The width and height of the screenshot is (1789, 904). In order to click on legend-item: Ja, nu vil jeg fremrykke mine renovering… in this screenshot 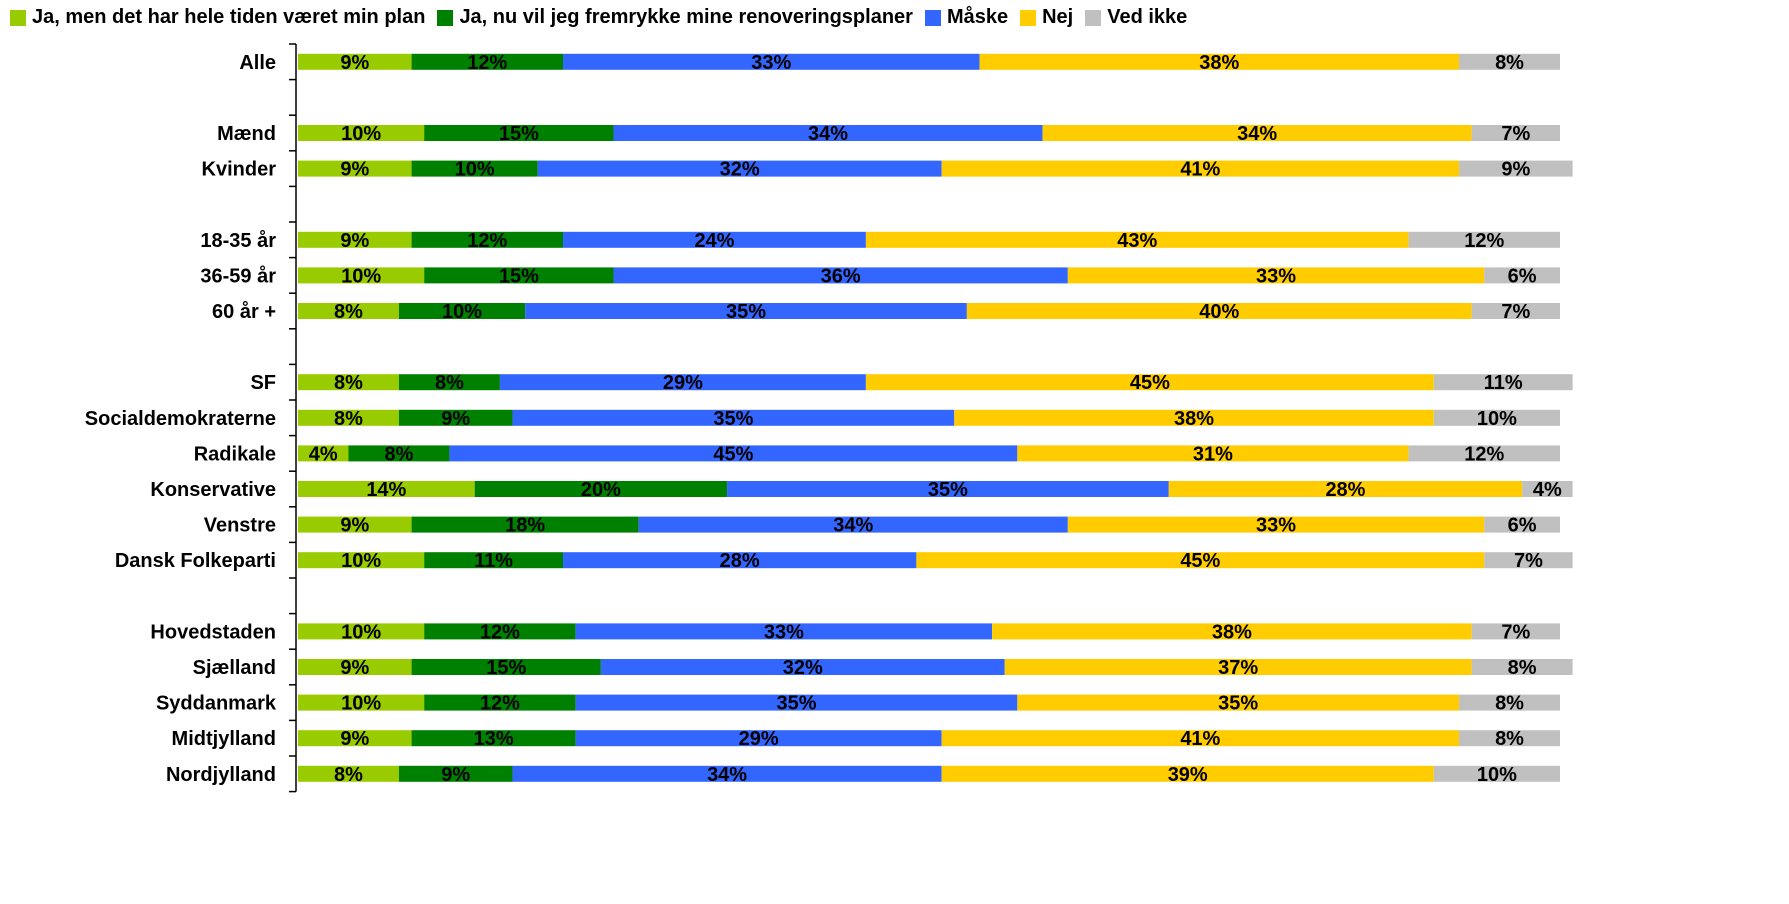, I will do `click(675, 17)`.